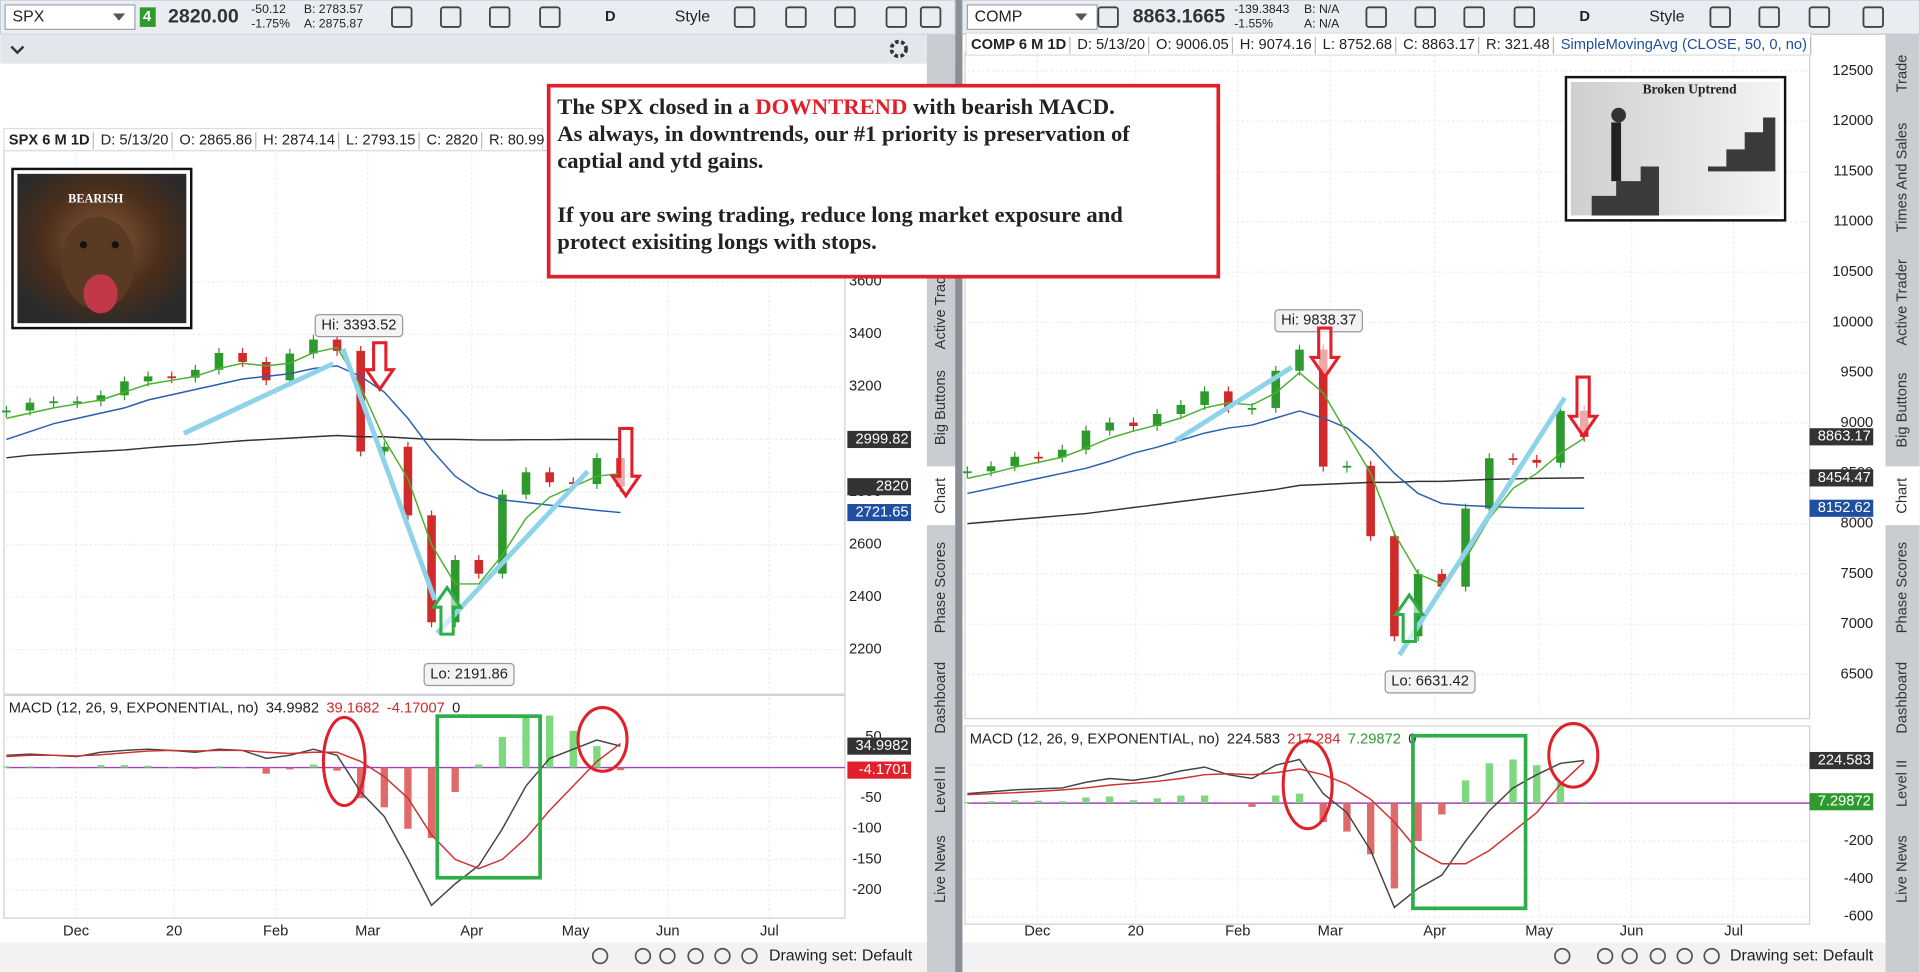 This screenshot has width=1920, height=972. Describe the element at coordinates (344, 761) in the screenshot. I see `annotation-circle` at that location.